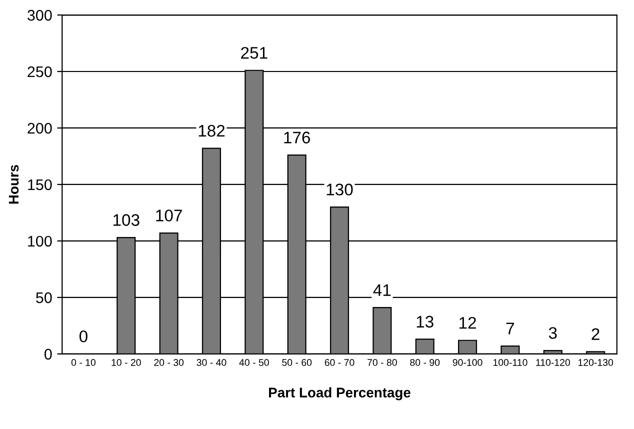 The image size is (634, 429). I want to click on data-label: 13, so click(425, 322).